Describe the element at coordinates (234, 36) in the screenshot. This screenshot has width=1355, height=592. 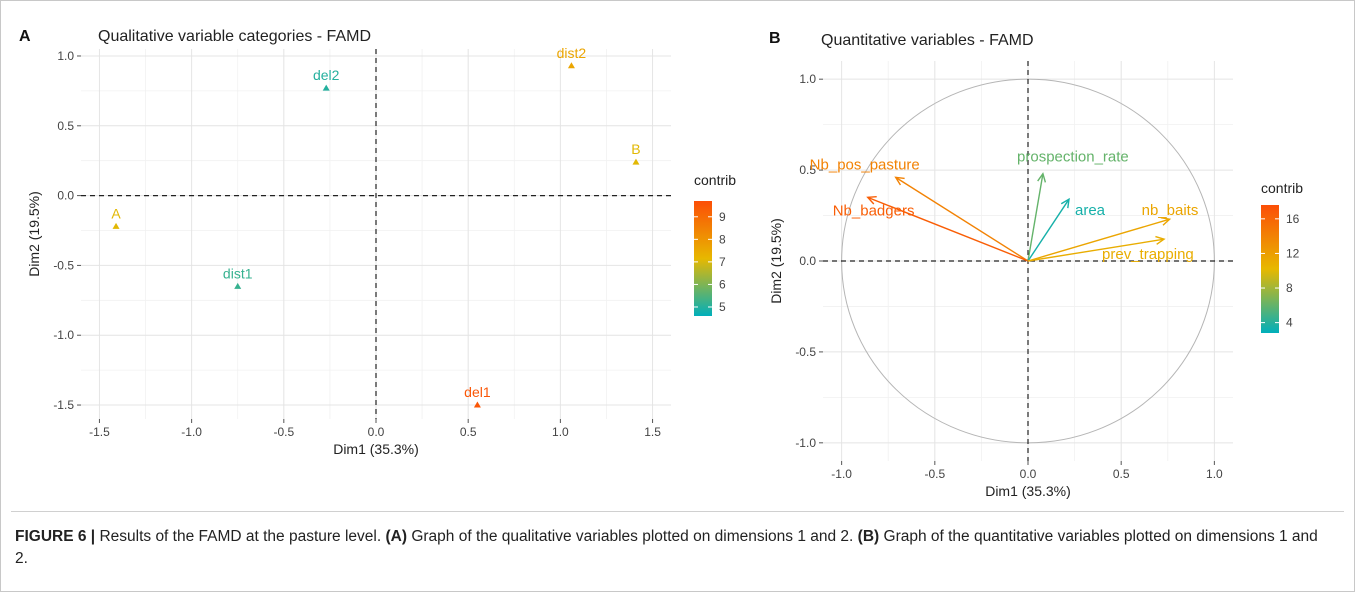
I see `plot-title: Qualitative variable categories - FAMD` at that location.